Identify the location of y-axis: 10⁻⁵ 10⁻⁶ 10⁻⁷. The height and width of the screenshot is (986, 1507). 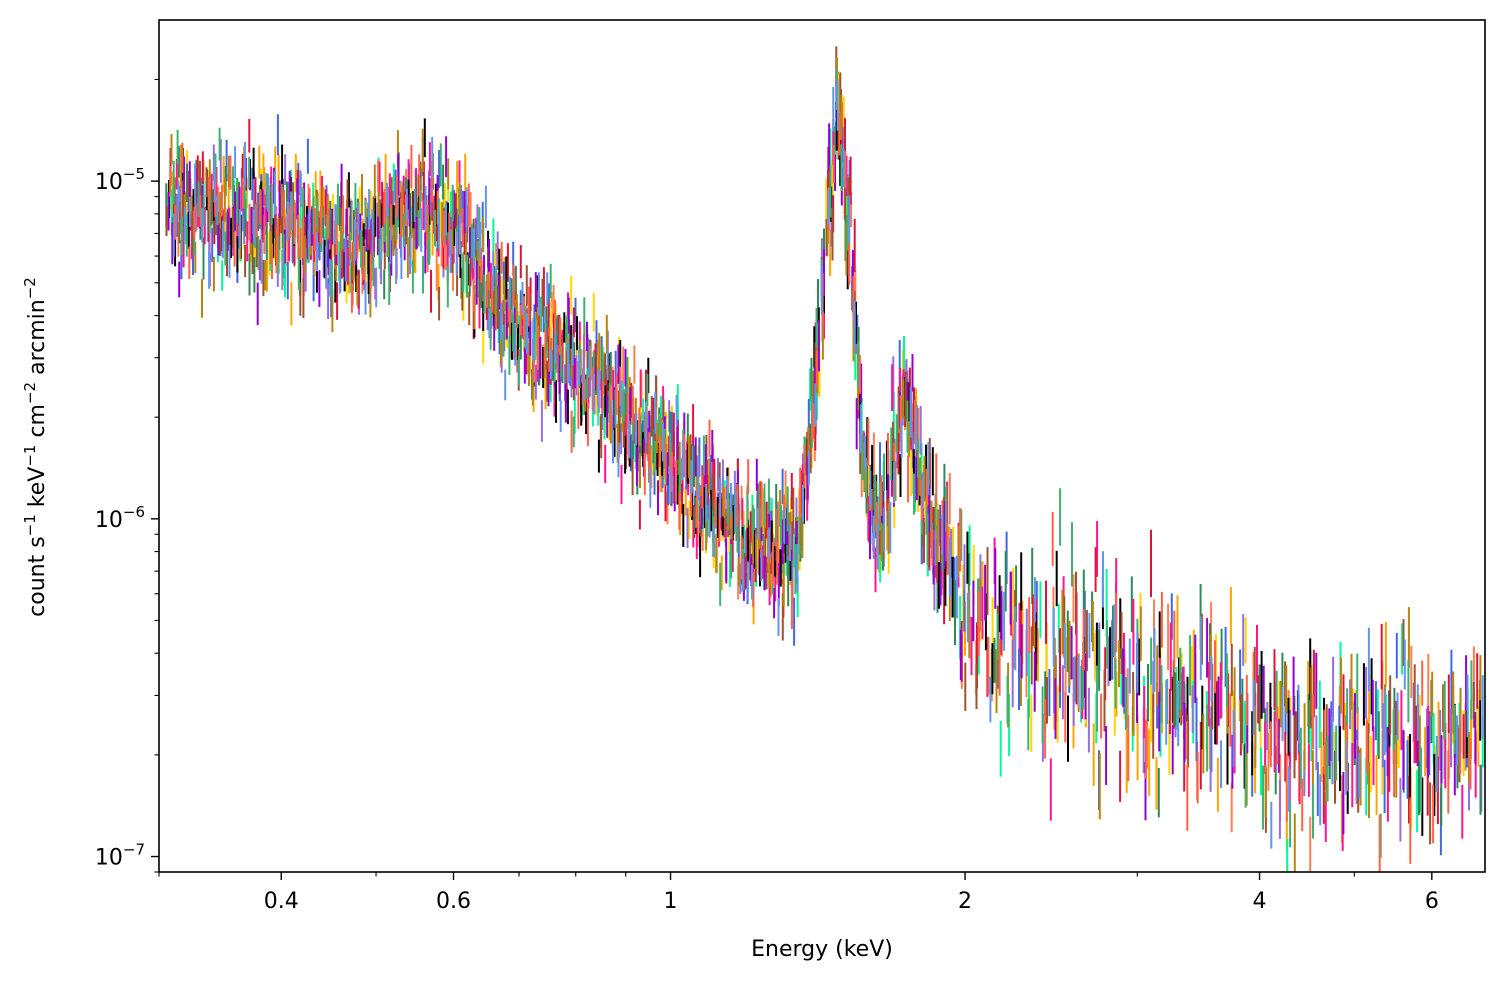
(127, 475).